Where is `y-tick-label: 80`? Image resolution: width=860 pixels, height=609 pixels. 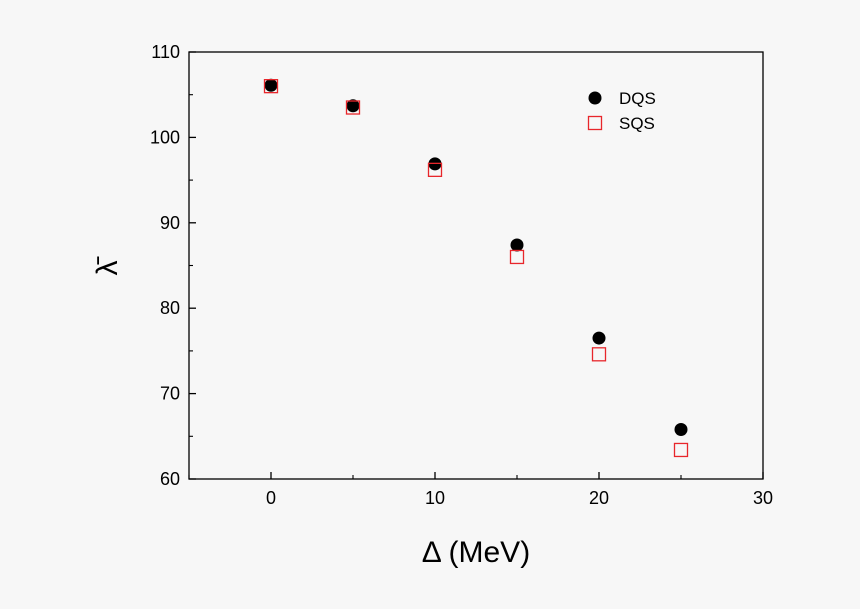
y-tick-label: 80 is located at coordinates (170, 308).